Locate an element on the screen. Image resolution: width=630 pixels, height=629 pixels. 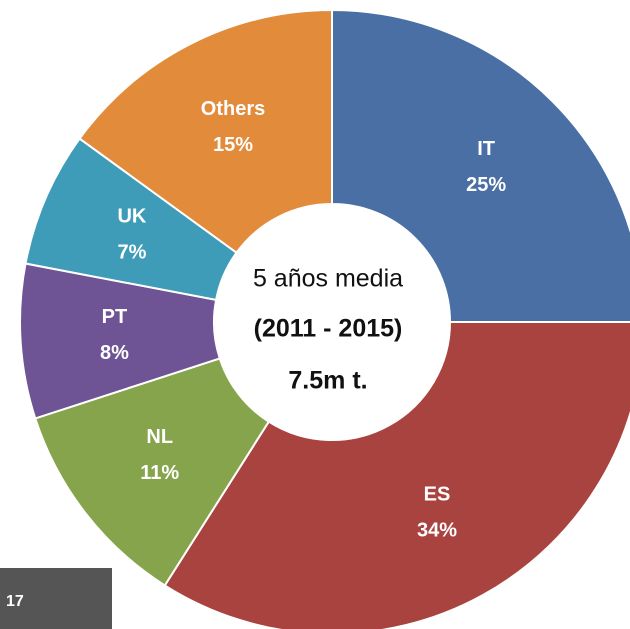
slice-name: IT is located at coordinates (486, 149).